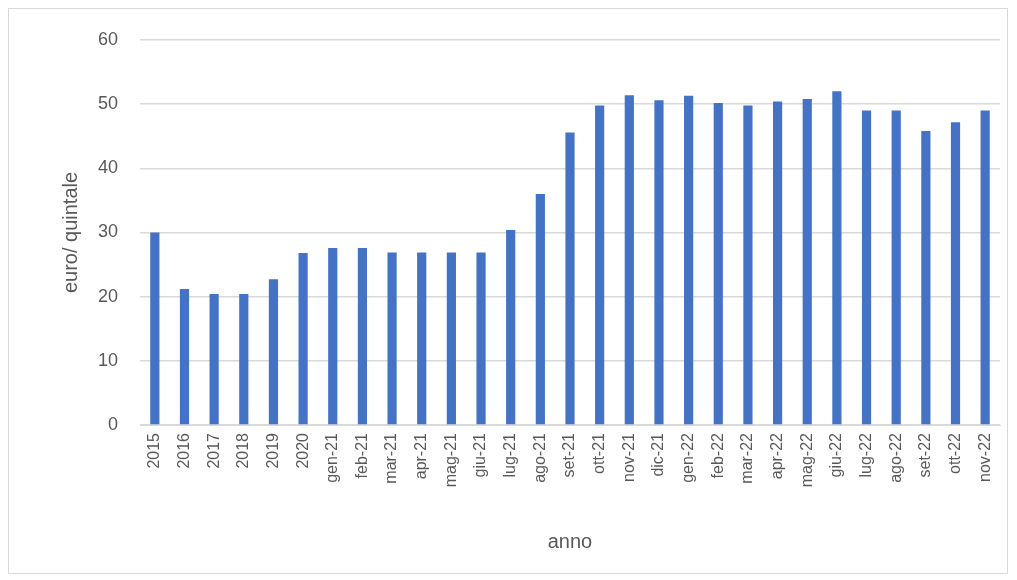 The width and height of the screenshot is (1017, 580). Describe the element at coordinates (599, 453) in the screenshot. I see `x-tick-label: ott-21` at that location.